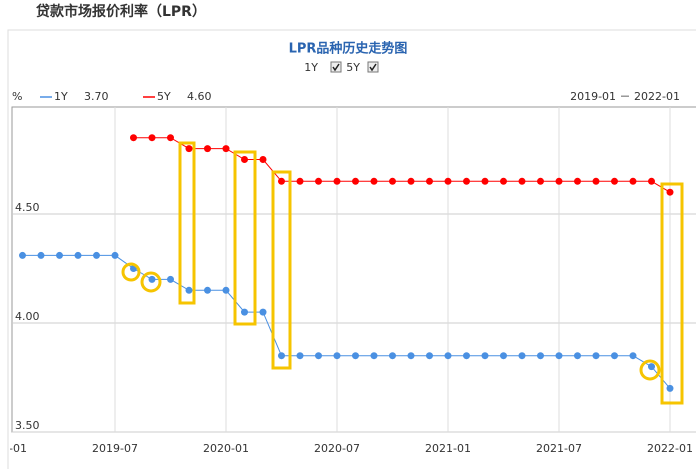 The image size is (696, 469). Describe the element at coordinates (670, 448) in the screenshot. I see `x-tick-label: 2022-01` at that location.